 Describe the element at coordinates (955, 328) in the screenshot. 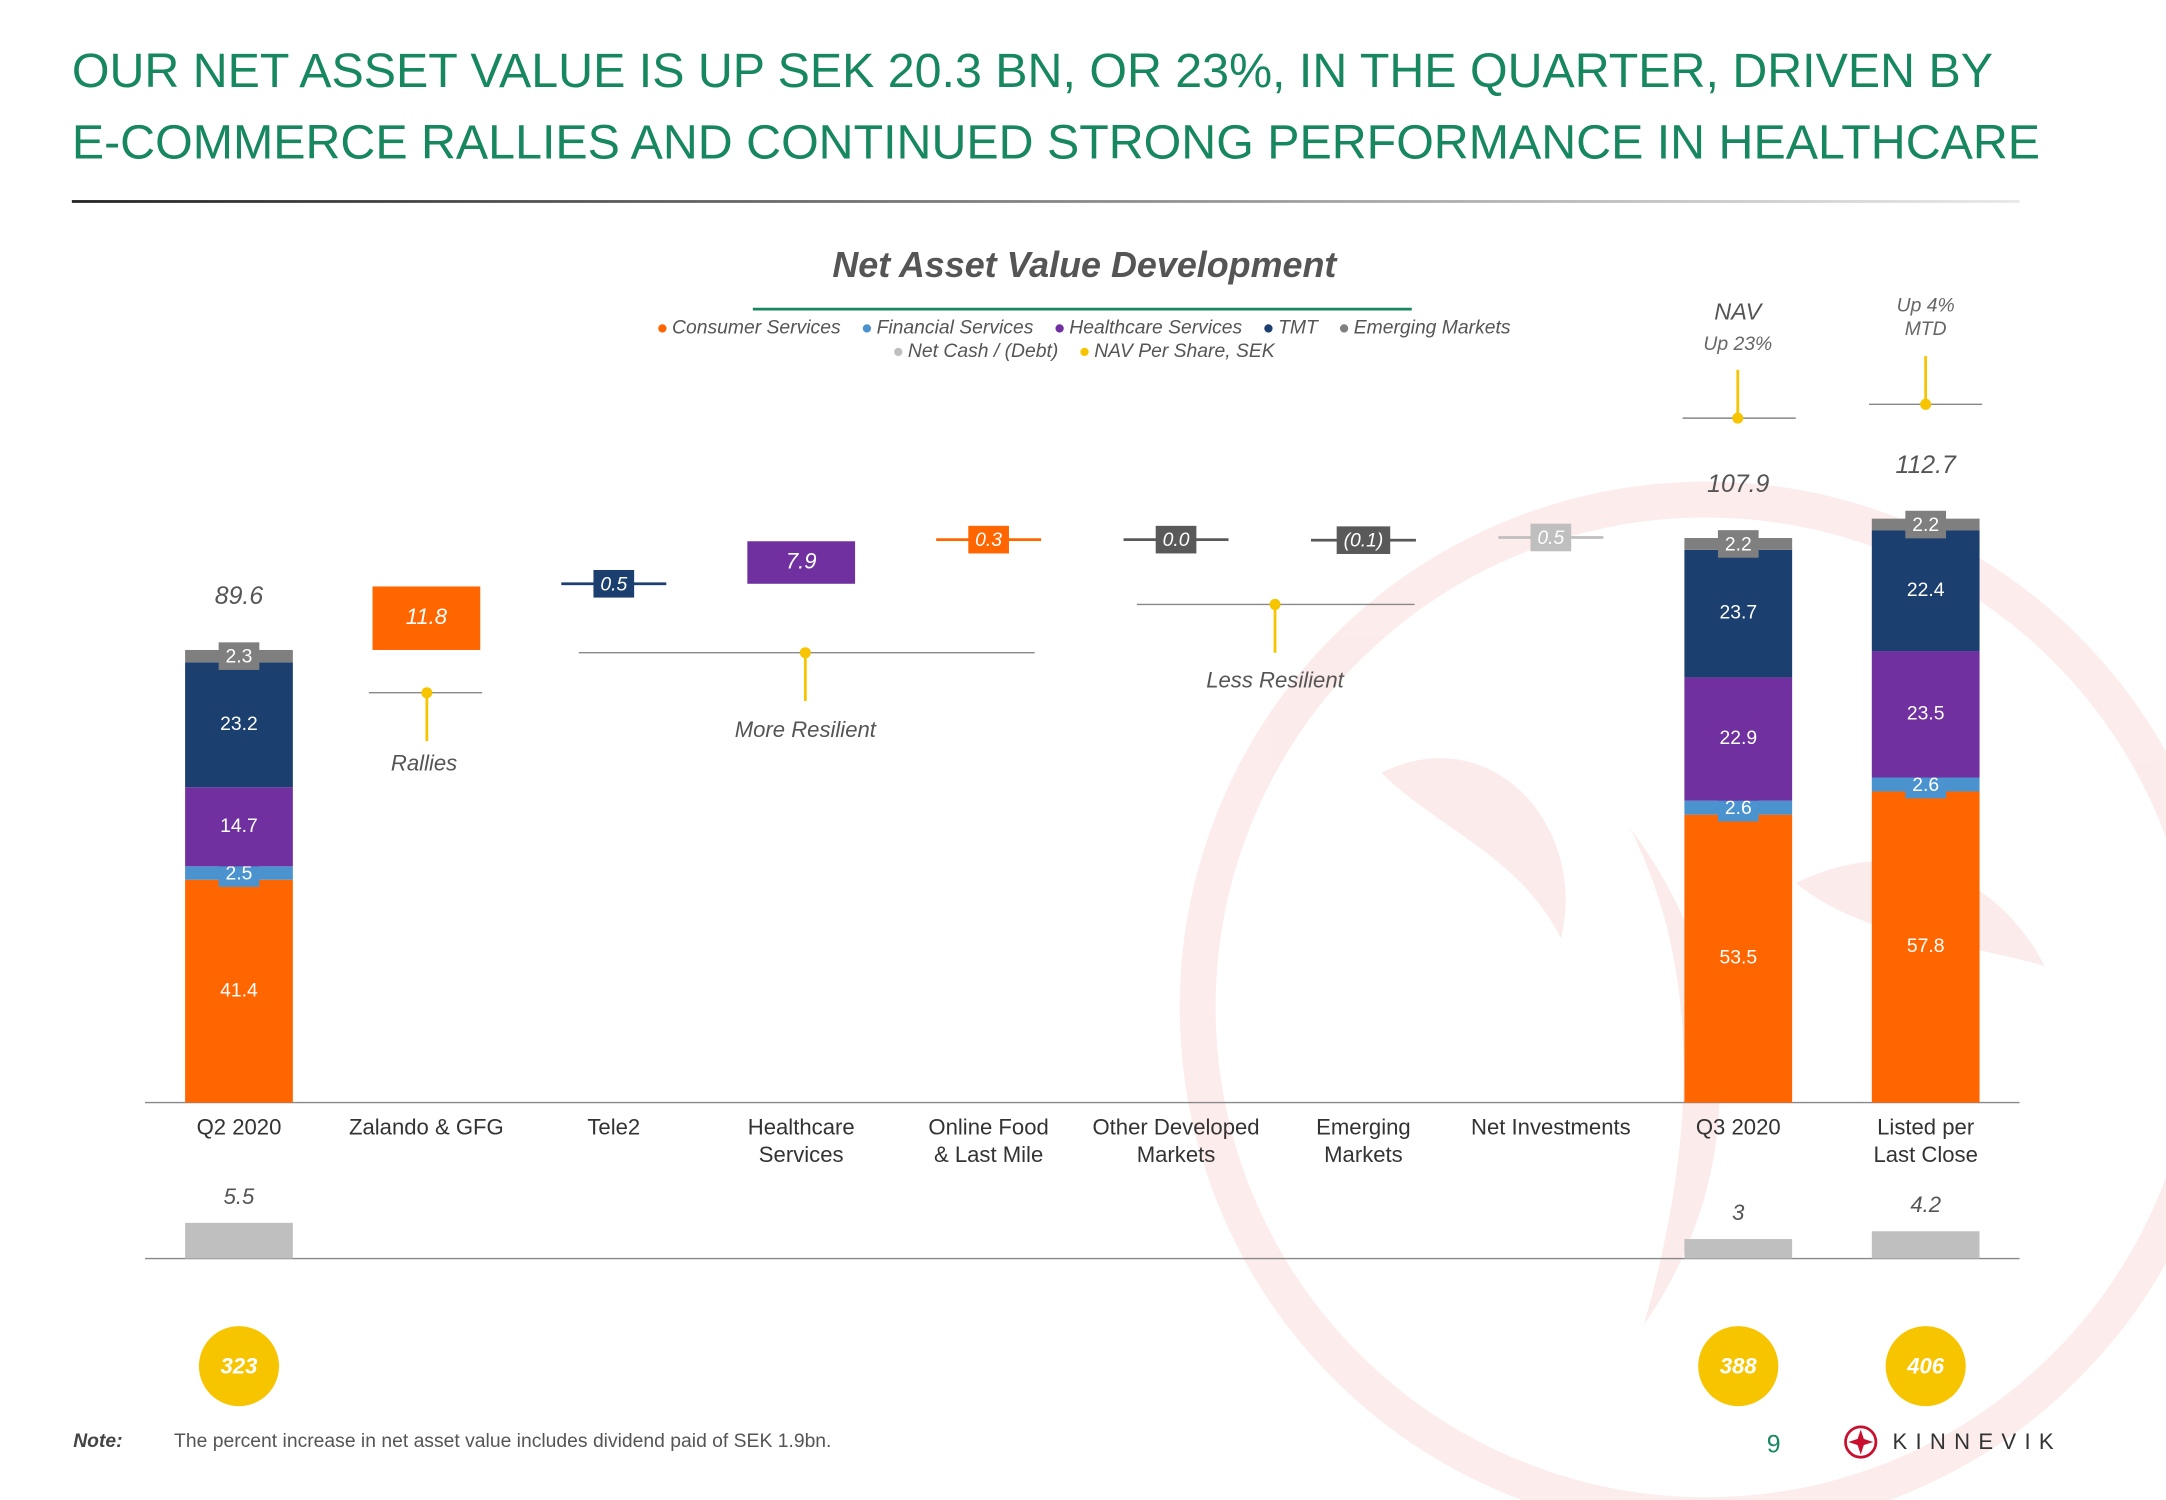

I see `legend-label: Financial Services` at that location.